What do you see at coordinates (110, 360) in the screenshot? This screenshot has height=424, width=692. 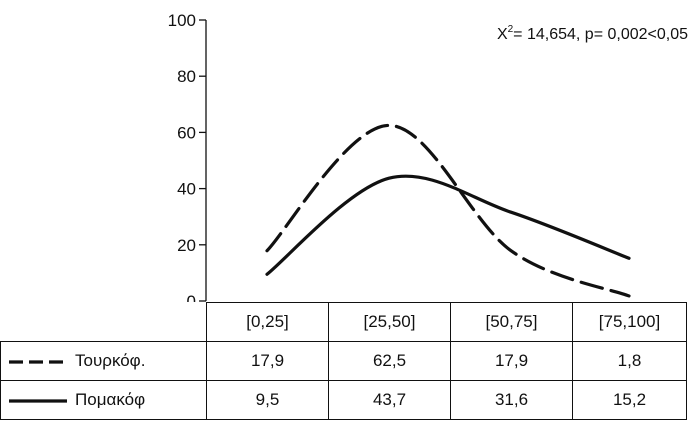 I see `legend-label: Τουρκόφ.` at bounding box center [110, 360].